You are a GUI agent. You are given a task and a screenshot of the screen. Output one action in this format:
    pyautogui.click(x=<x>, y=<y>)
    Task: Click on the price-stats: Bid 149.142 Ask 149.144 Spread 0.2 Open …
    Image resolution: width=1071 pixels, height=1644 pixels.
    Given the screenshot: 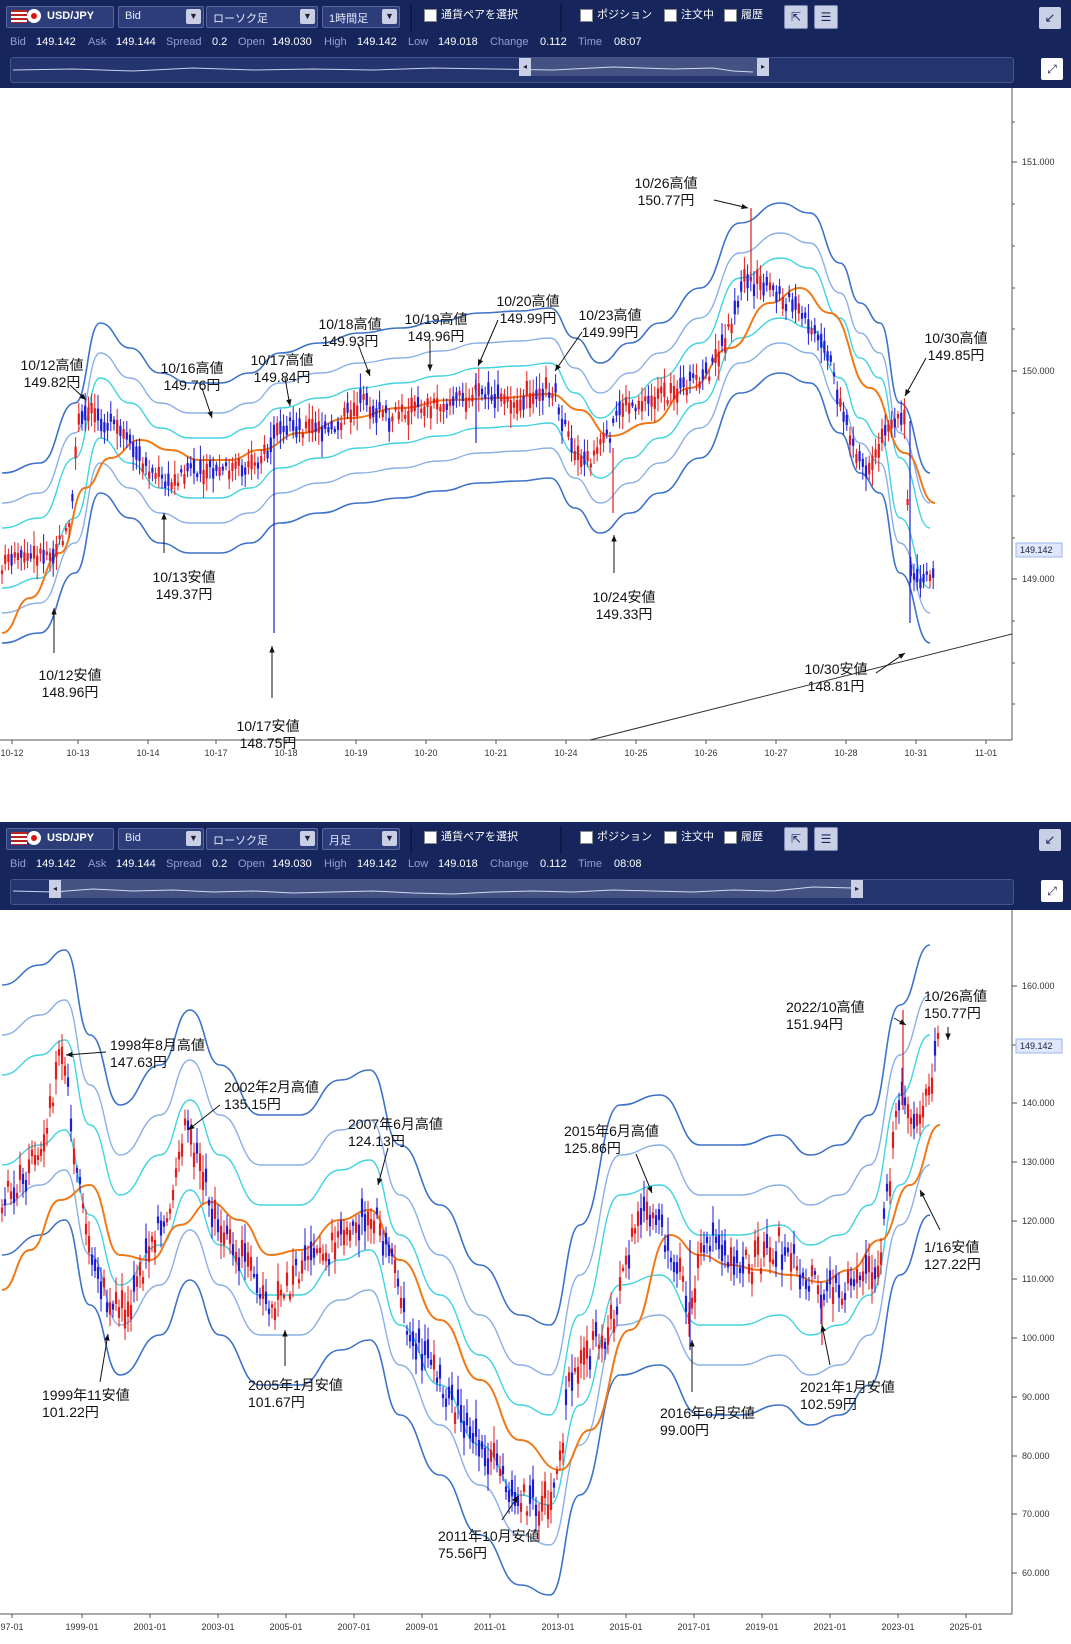 What is the action you would take?
    pyautogui.click(x=535, y=43)
    